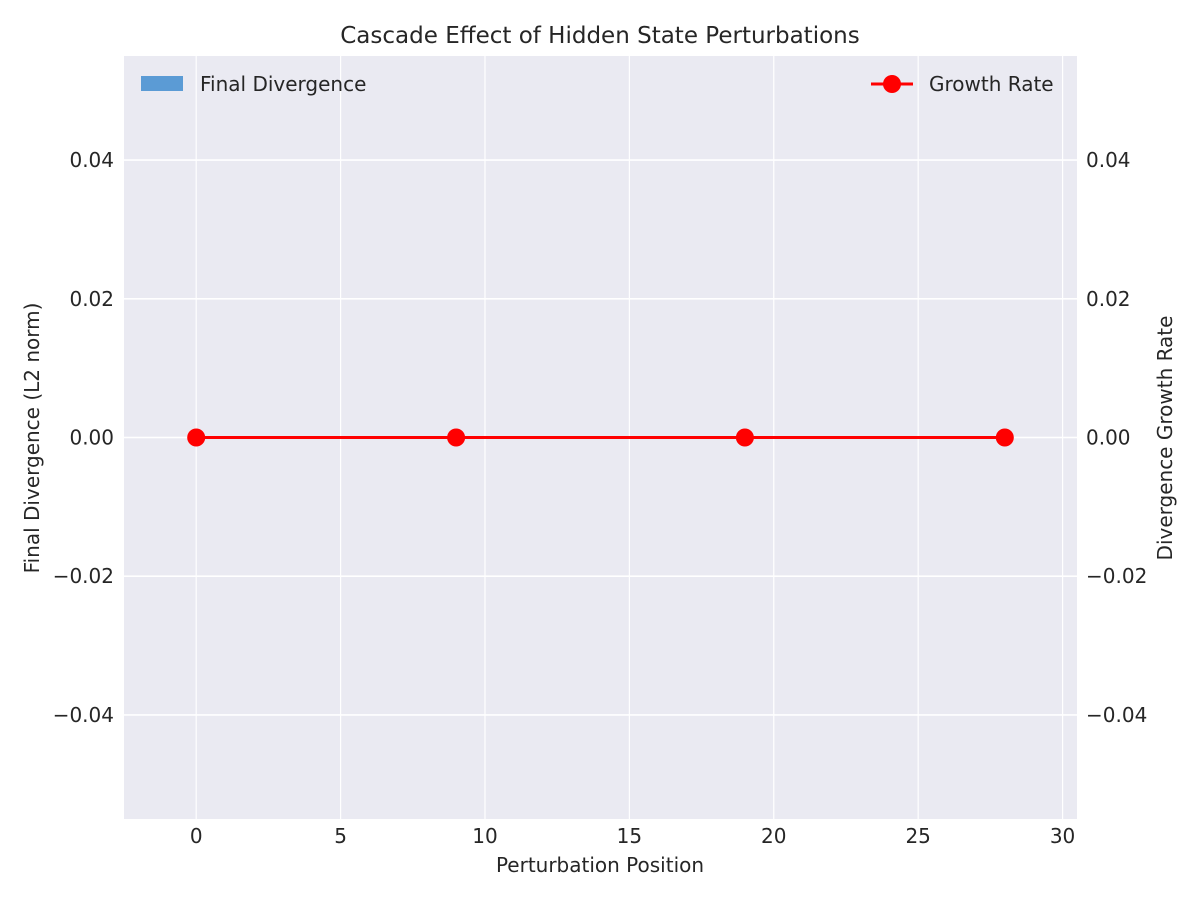  Describe the element at coordinates (196, 836) in the screenshot. I see `x-tick-label: 0` at that location.